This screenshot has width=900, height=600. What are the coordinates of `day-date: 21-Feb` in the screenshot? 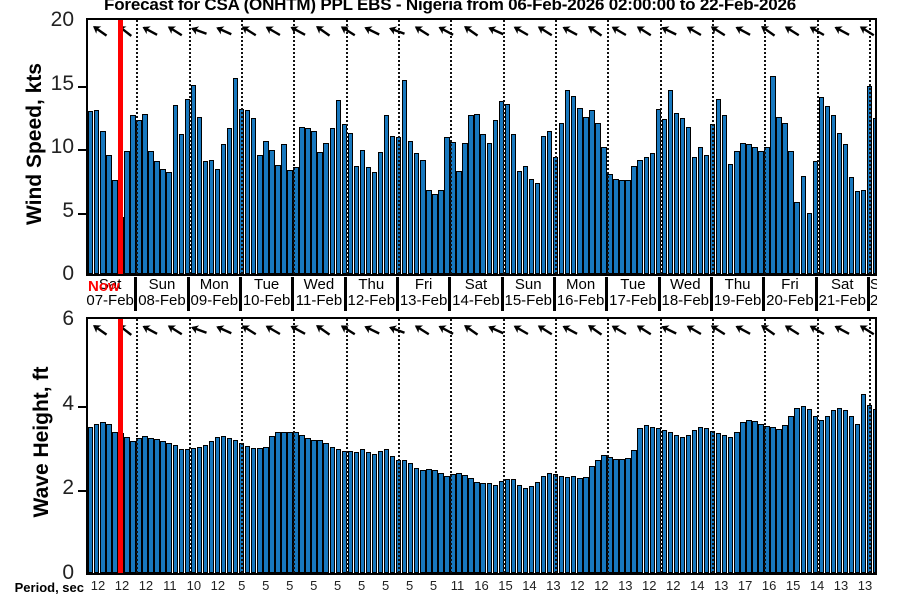 It's located at (842, 300).